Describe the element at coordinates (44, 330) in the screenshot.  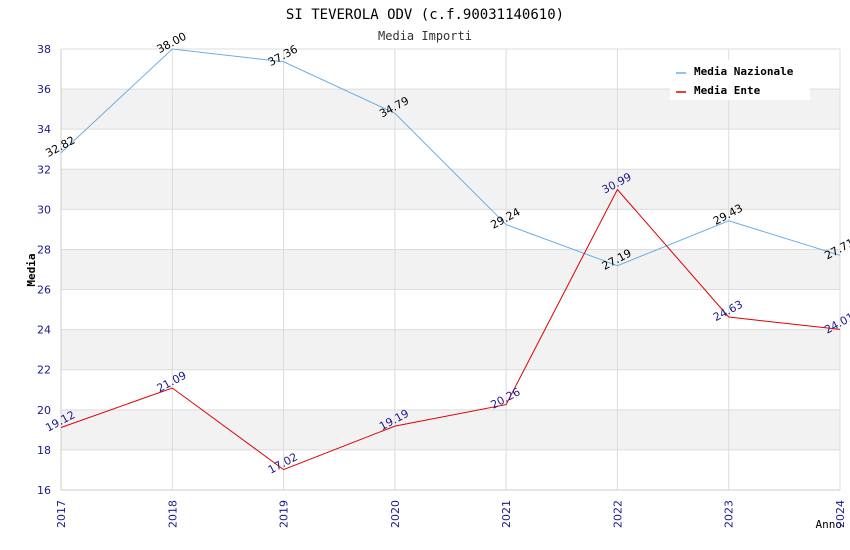
I see `y-tick-label: 24` at that location.